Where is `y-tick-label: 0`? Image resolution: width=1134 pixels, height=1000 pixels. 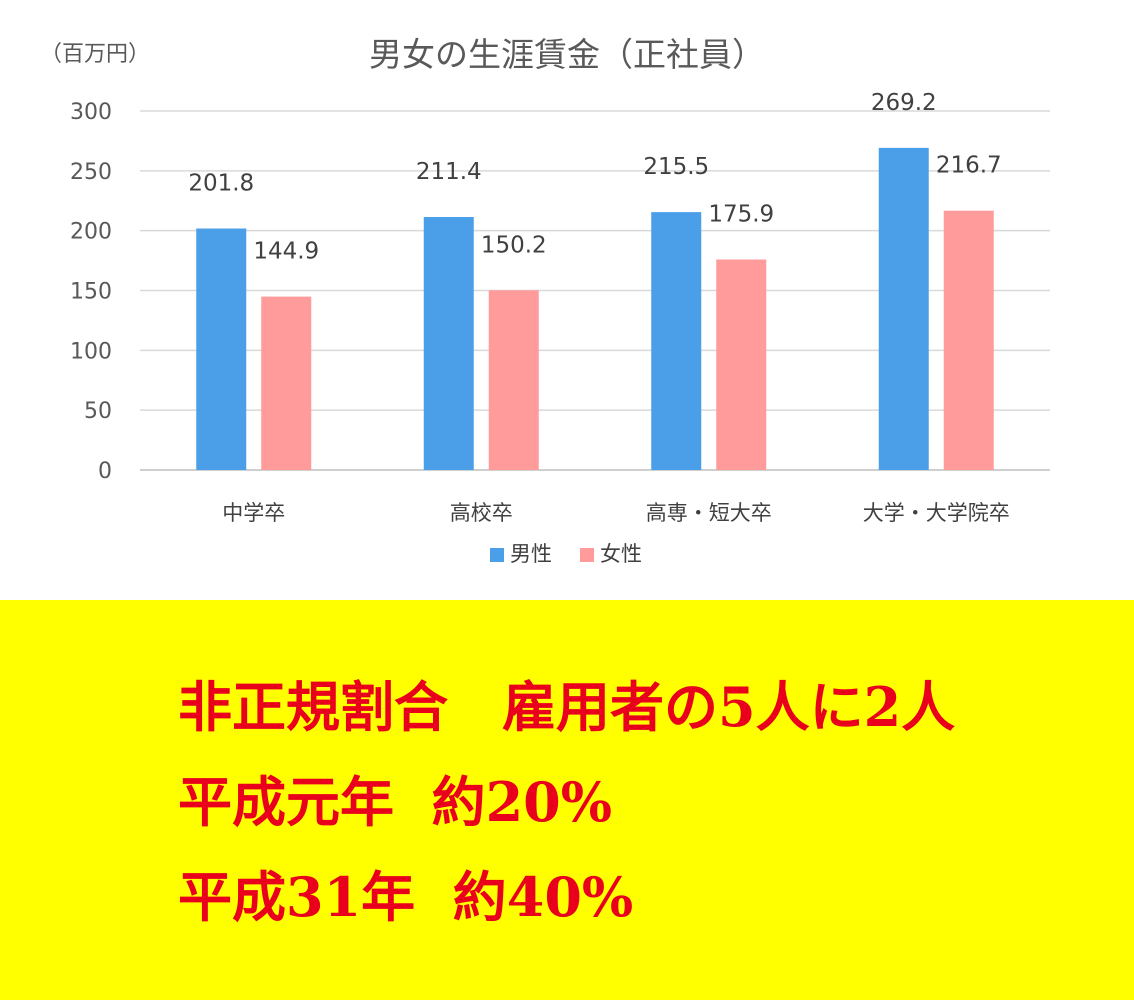
y-tick-label: 0 is located at coordinates (105, 471).